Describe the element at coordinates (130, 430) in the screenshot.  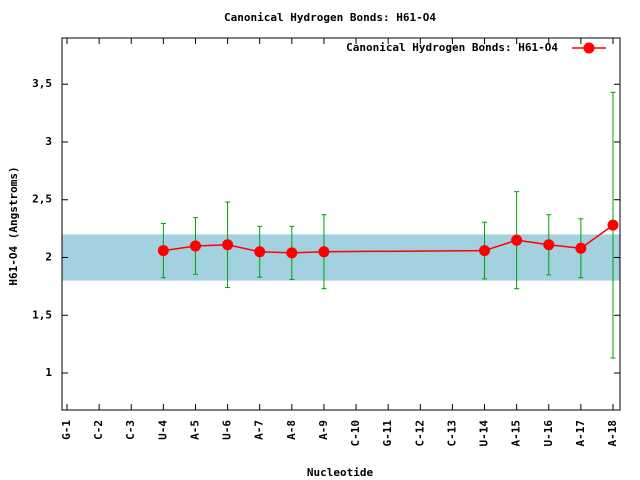
I see `x-tick-label: C-3` at that location.